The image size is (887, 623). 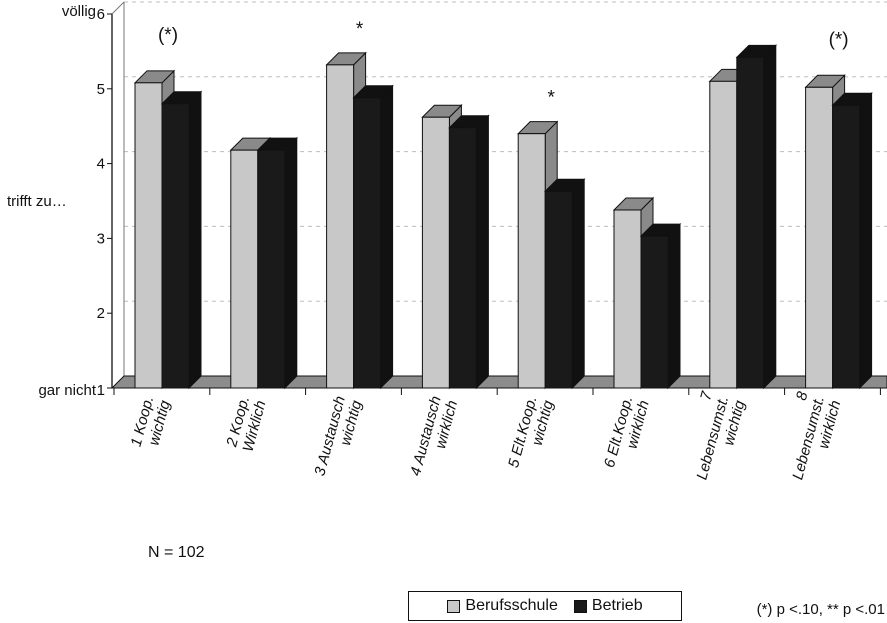 What do you see at coordinates (713, 437) in the screenshot?
I see `x-category-label: 7Lebensumst.wichtig` at bounding box center [713, 437].